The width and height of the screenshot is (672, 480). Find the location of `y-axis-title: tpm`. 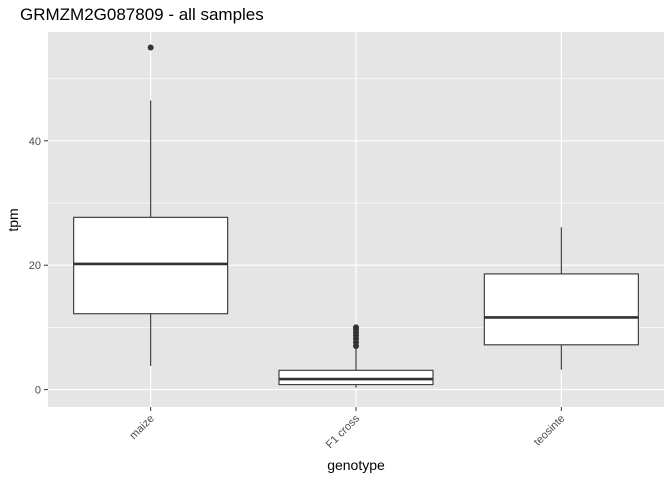

y-axis-title: tpm is located at coordinates (13, 219).